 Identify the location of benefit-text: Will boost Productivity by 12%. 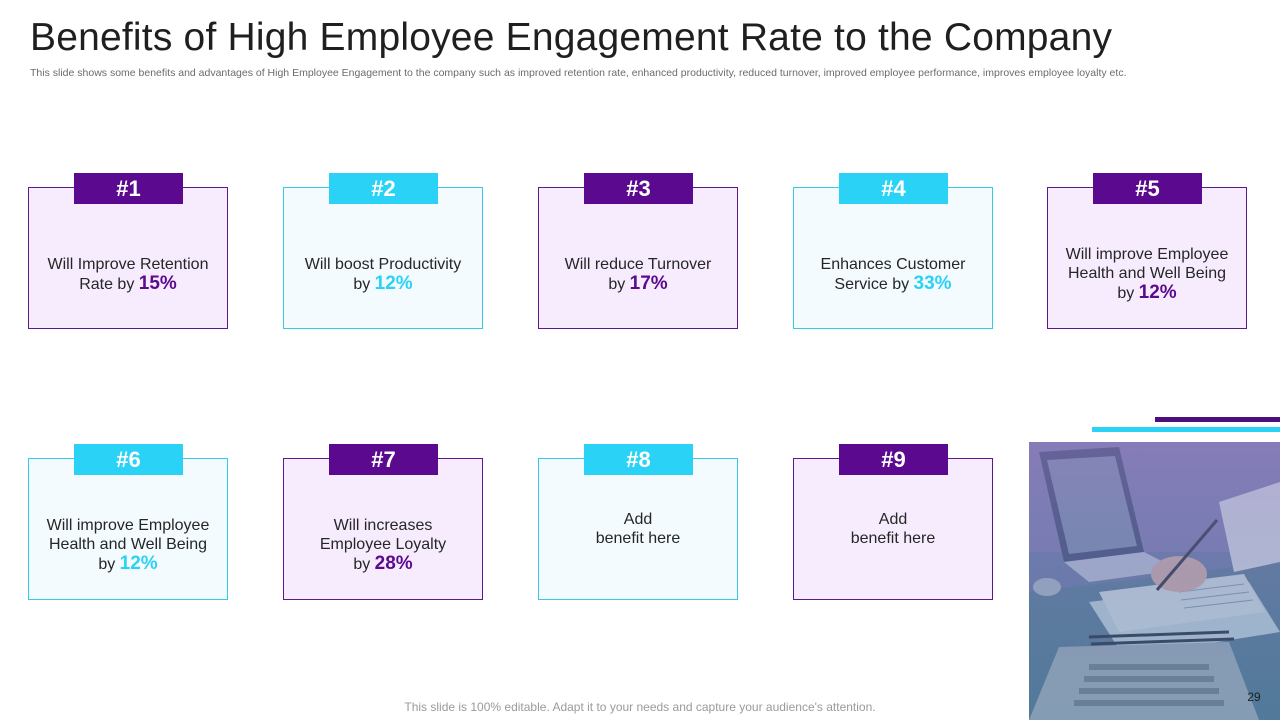
(383, 274).